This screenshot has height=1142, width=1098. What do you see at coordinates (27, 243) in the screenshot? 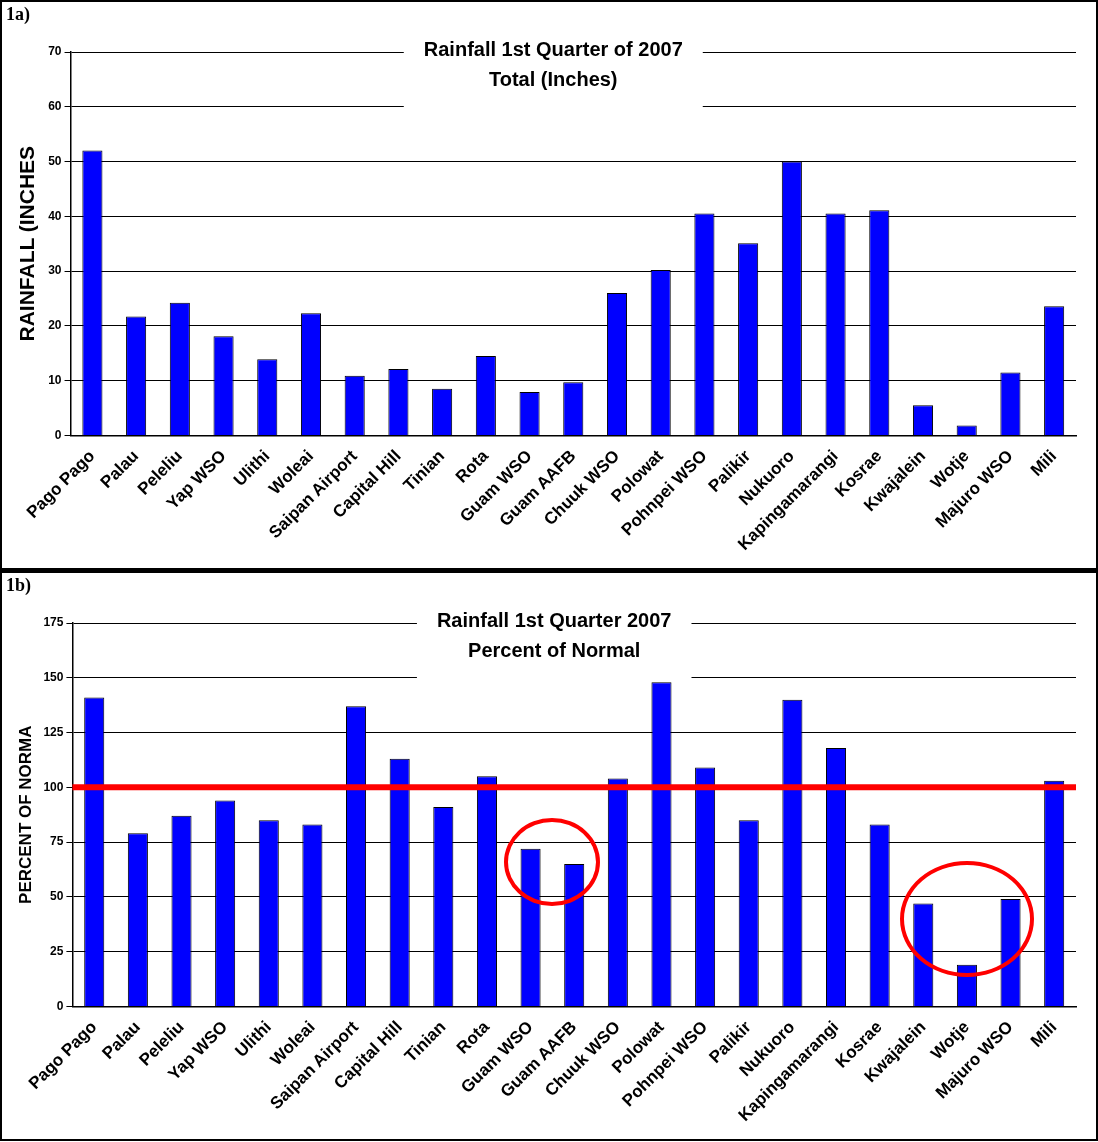
I see `y-axis-title: RAINFALL (INCHES` at bounding box center [27, 243].